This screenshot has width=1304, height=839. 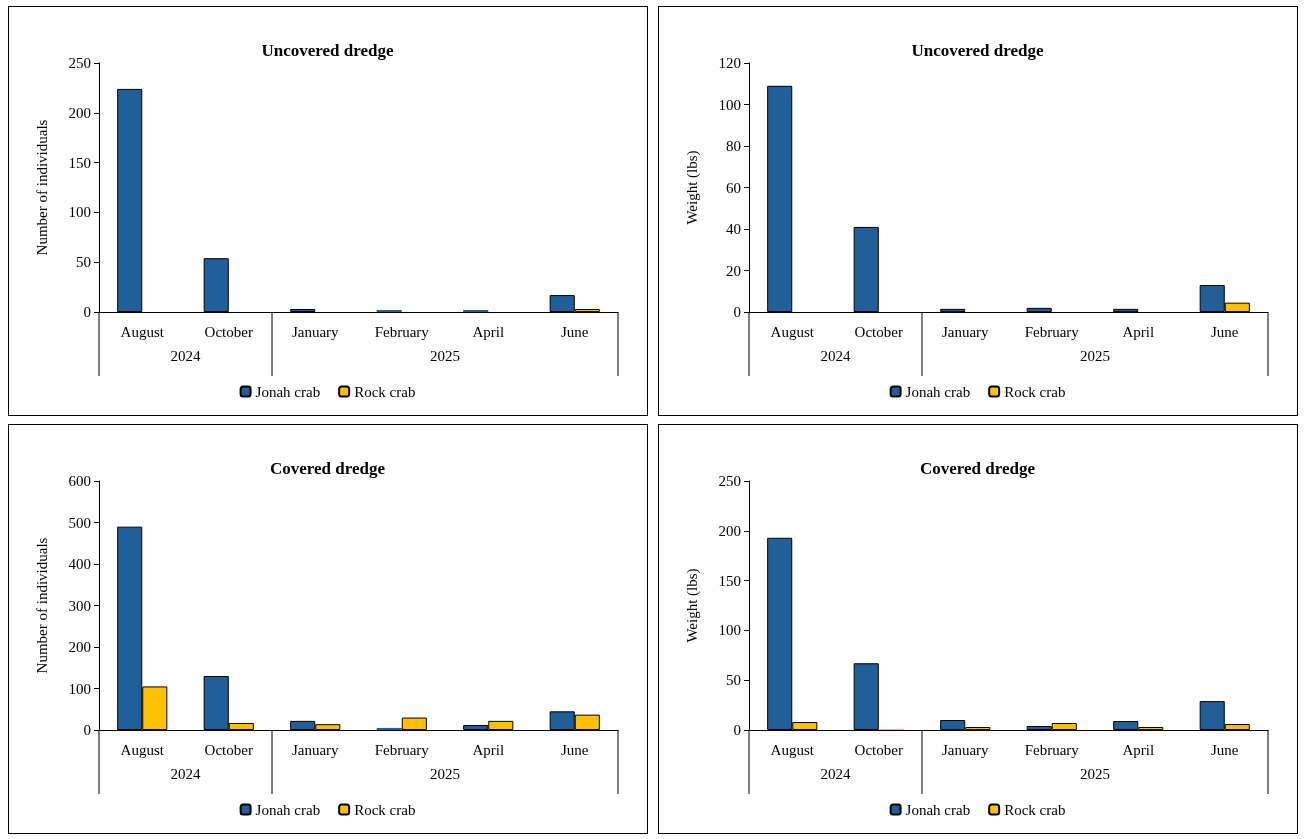 What do you see at coordinates (733, 146) in the screenshot?
I see `y-tick-label: 80` at bounding box center [733, 146].